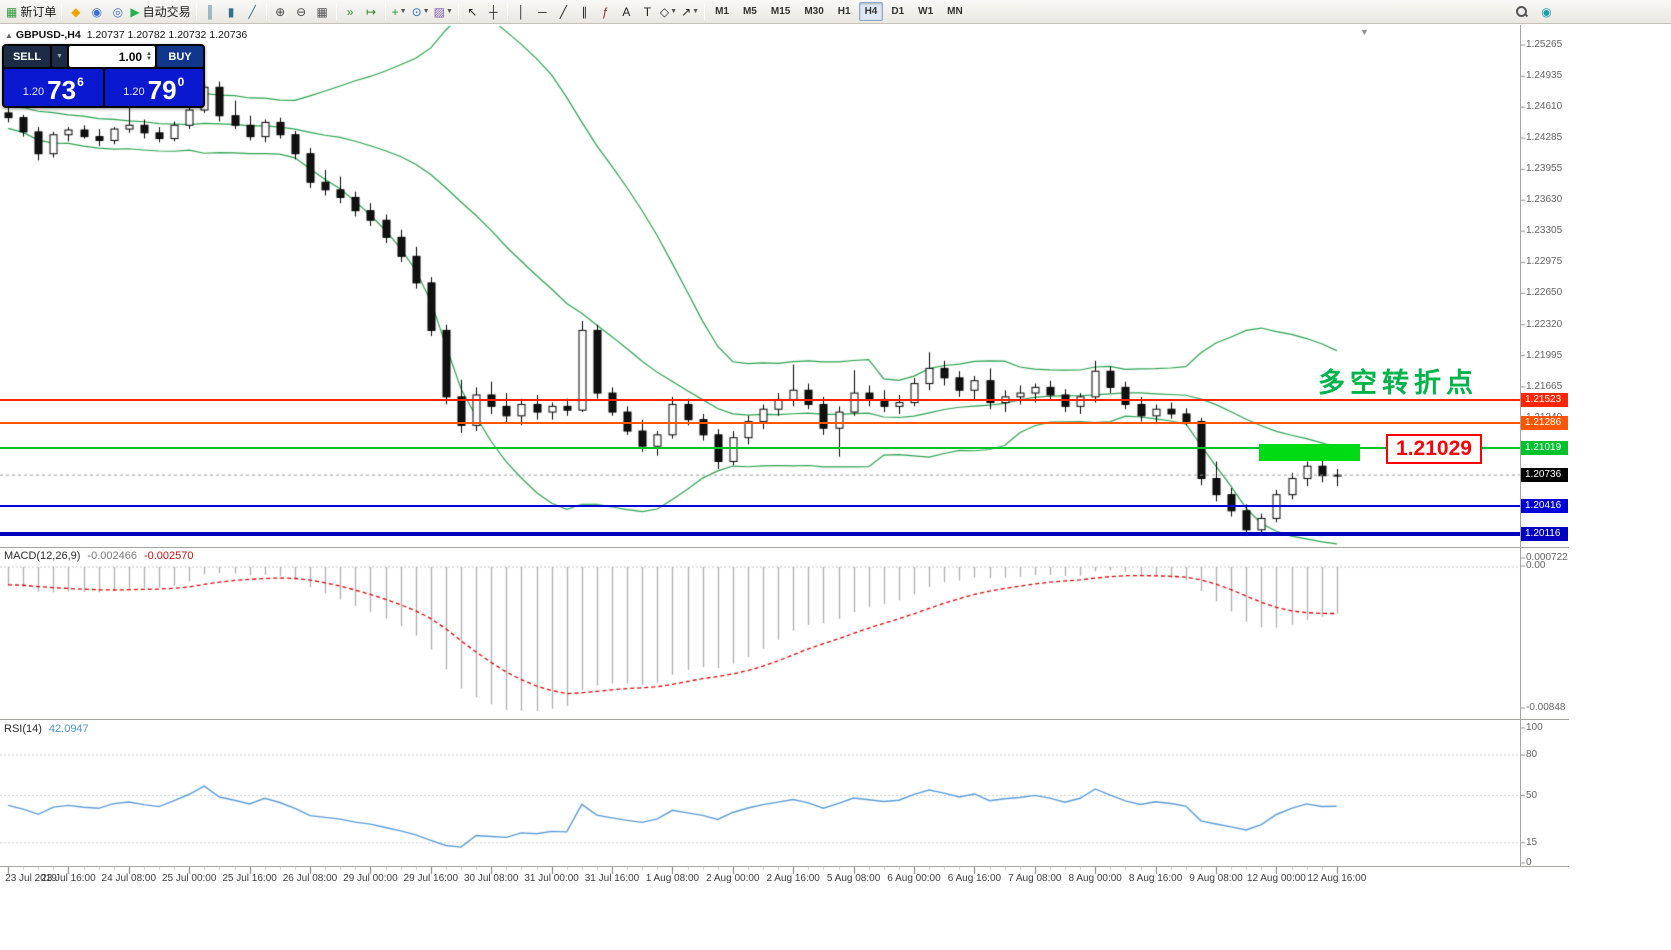 Image resolution: width=1671 pixels, height=950 pixels. I want to click on sell-button: SELL, so click(27, 56).